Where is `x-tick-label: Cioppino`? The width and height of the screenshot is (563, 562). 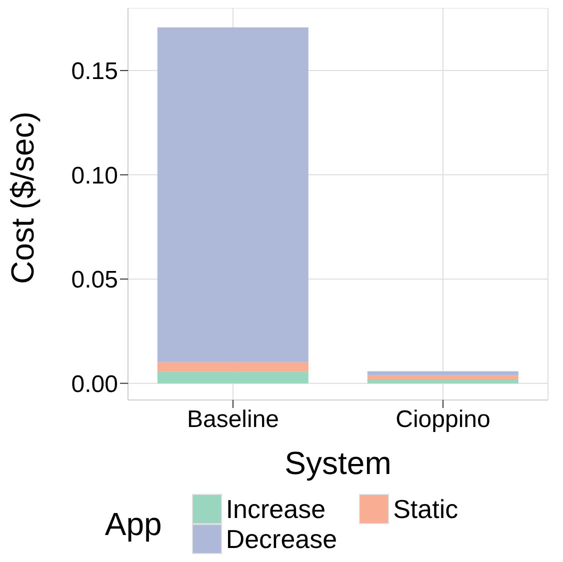
x-tick-label: Cioppino is located at coordinates (443, 420).